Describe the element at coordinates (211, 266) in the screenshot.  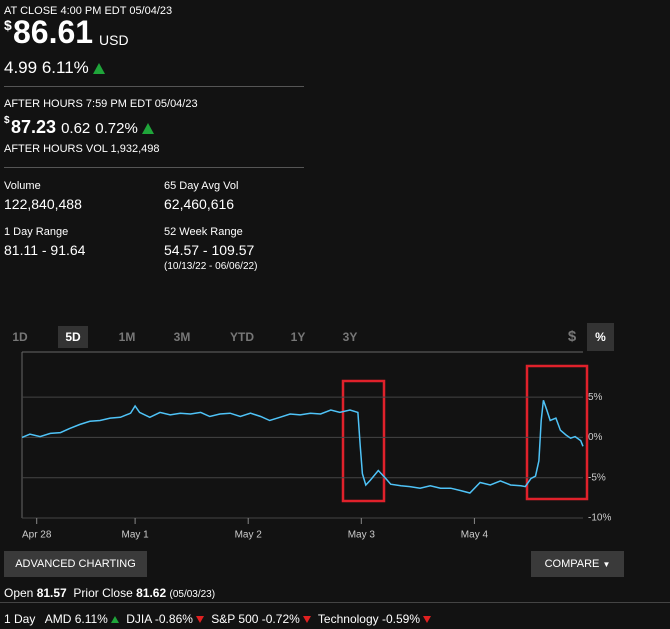
I see `stat-note: (10/13/22 - 06/06/22)` at that location.